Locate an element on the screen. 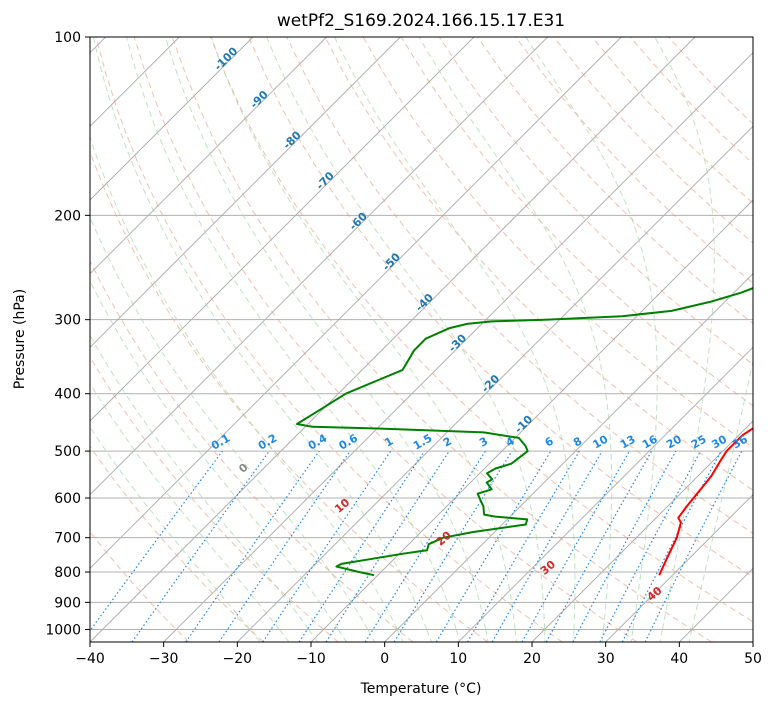 The image size is (775, 708). chart-title: wetPf2_S169.2024.166.15.17.E31 is located at coordinates (421, 21).